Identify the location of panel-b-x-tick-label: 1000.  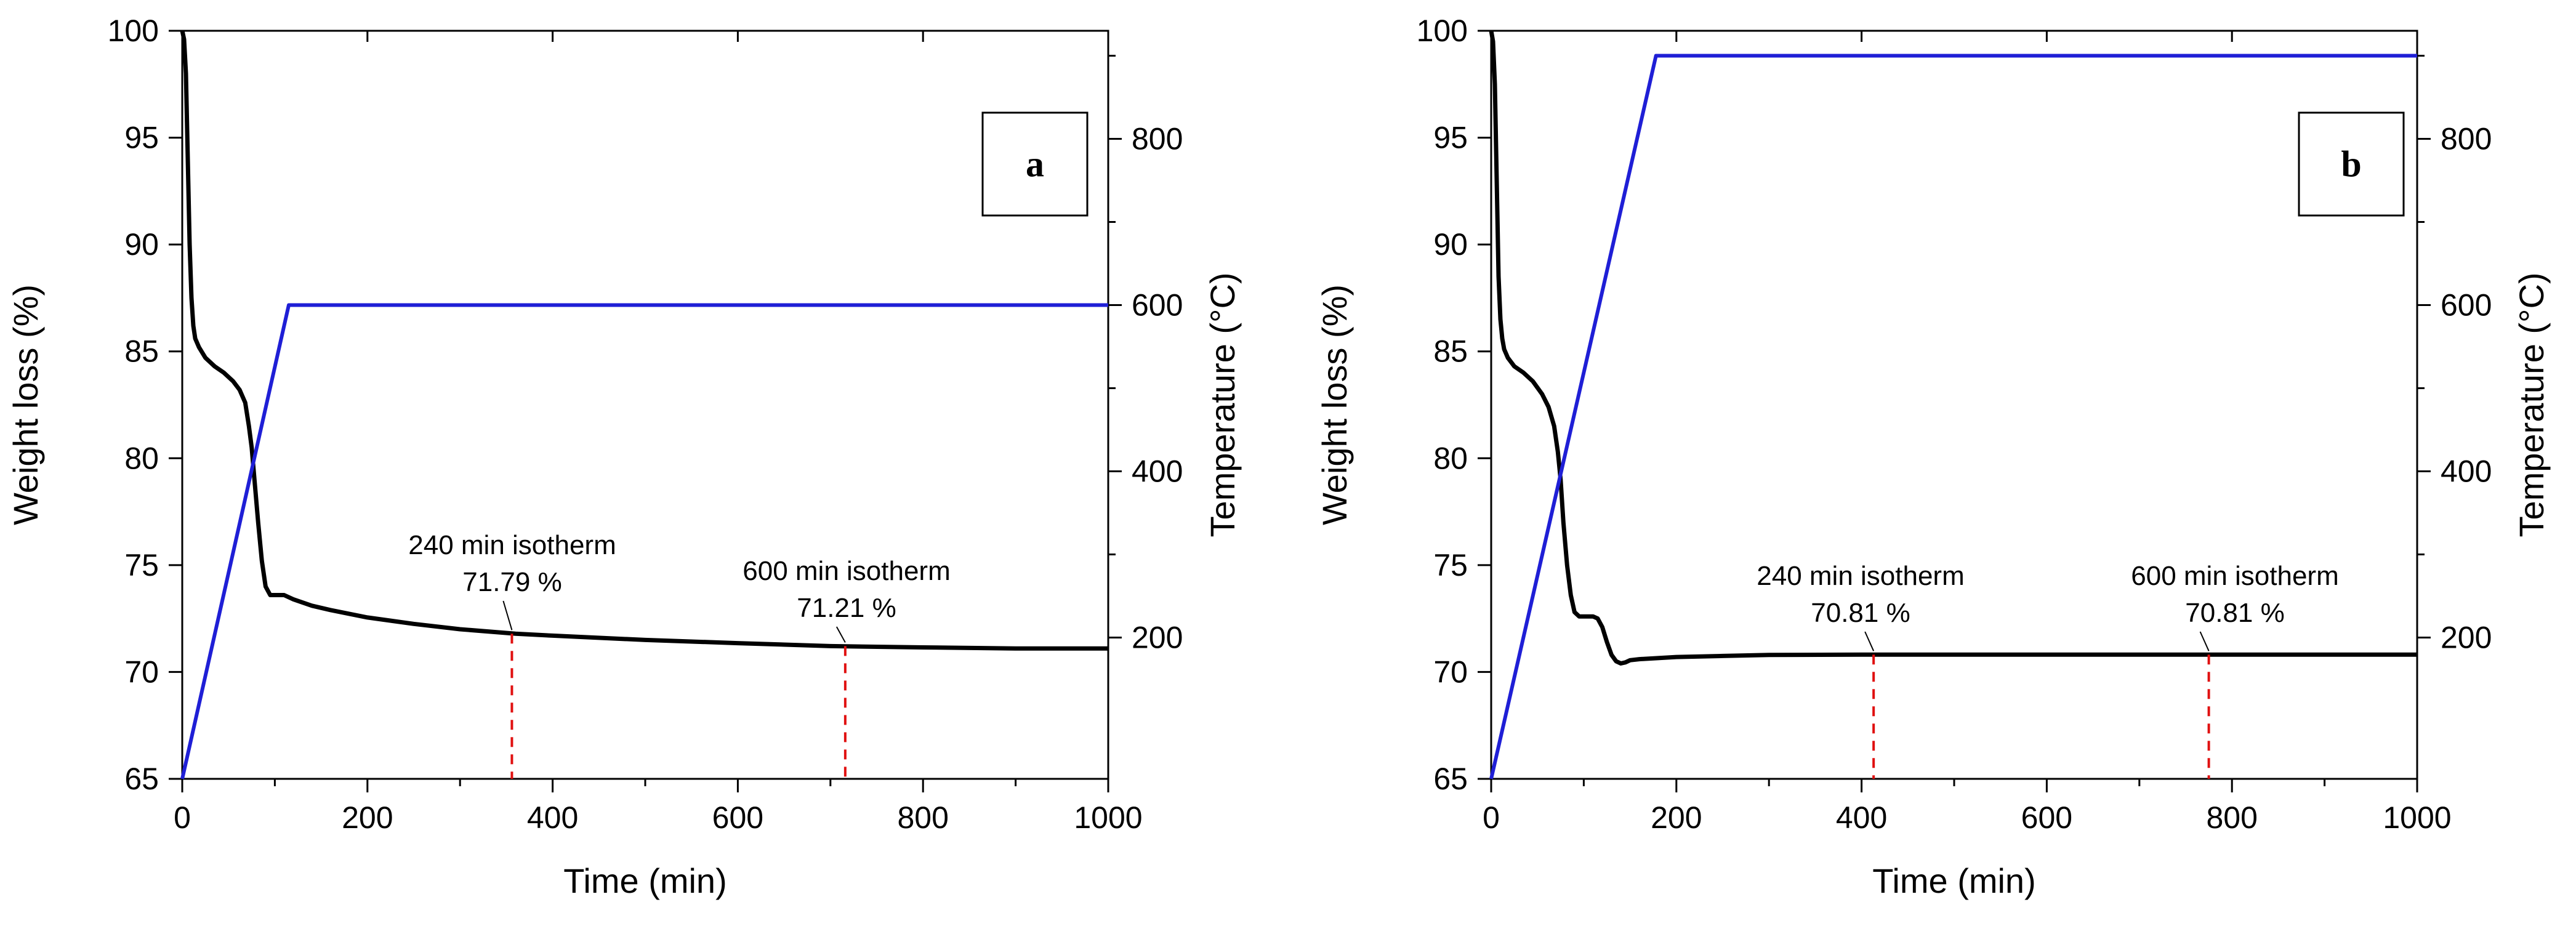
(2417, 818).